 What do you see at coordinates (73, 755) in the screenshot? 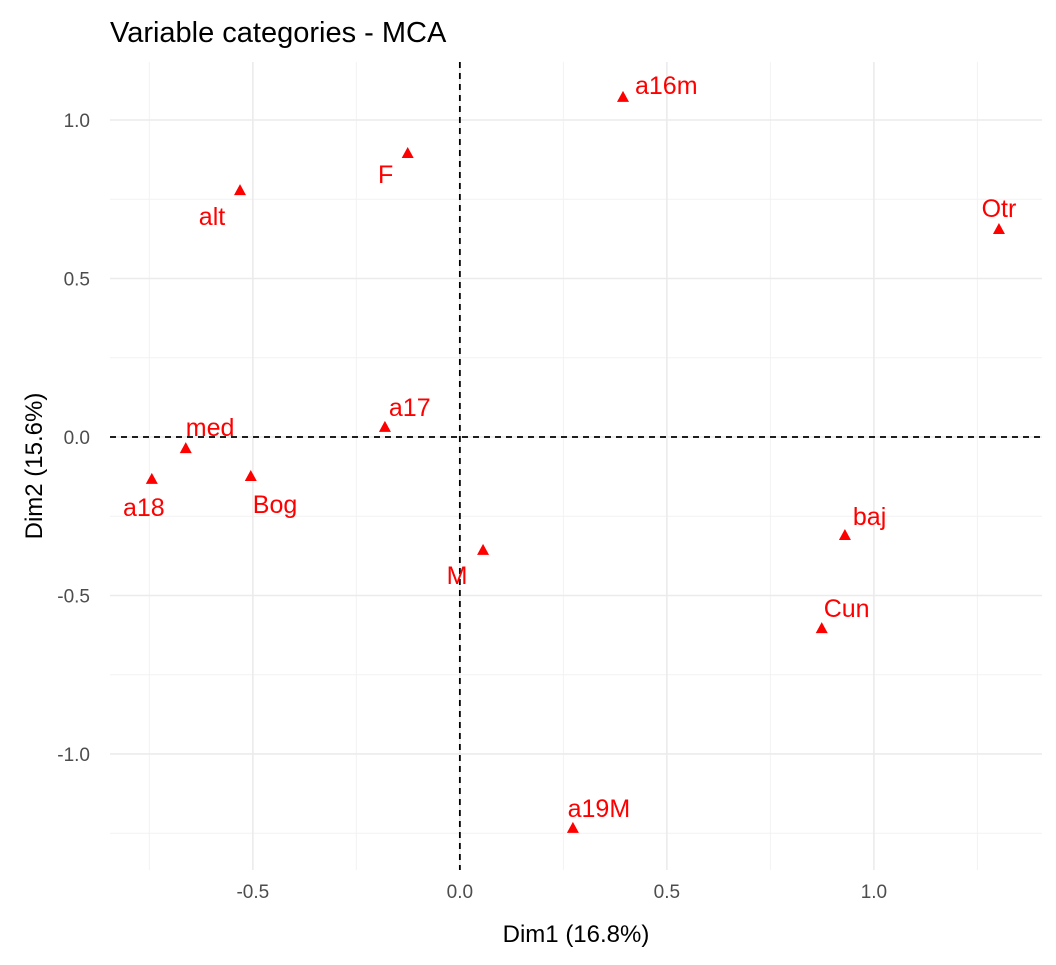
I see `y-tick-label: -1.0` at bounding box center [73, 755].